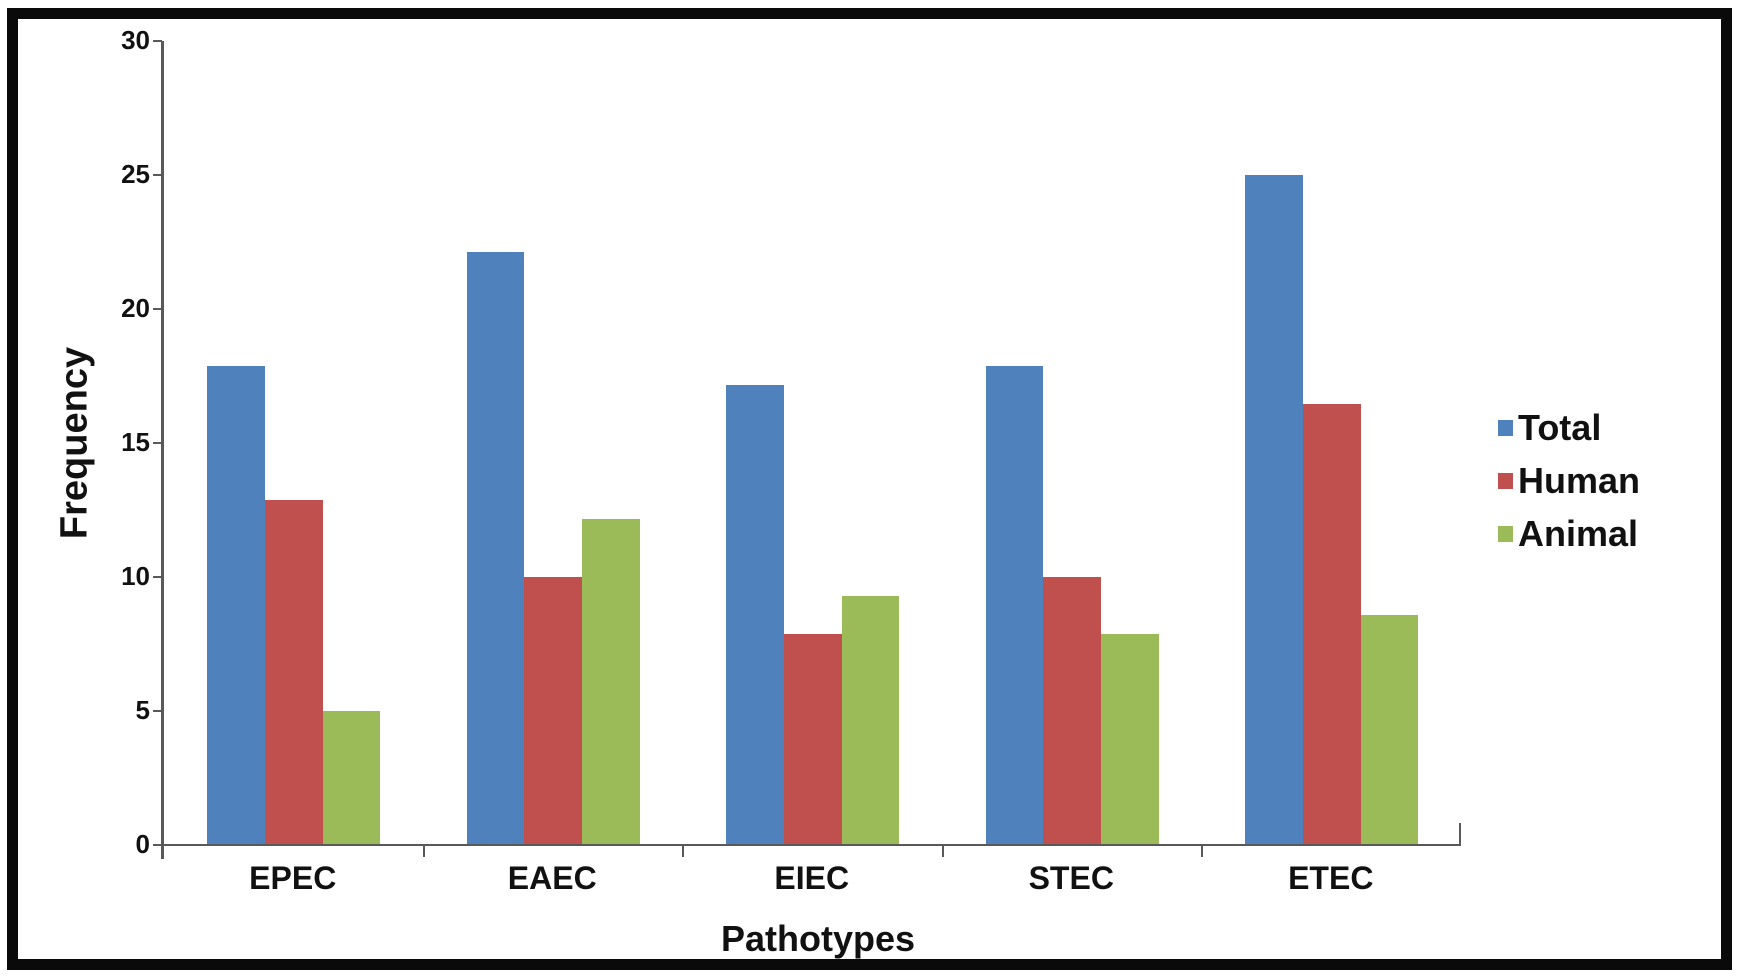 This screenshot has width=1741, height=980. What do you see at coordinates (1331, 877) in the screenshot?
I see `category-label: ETEC` at bounding box center [1331, 877].